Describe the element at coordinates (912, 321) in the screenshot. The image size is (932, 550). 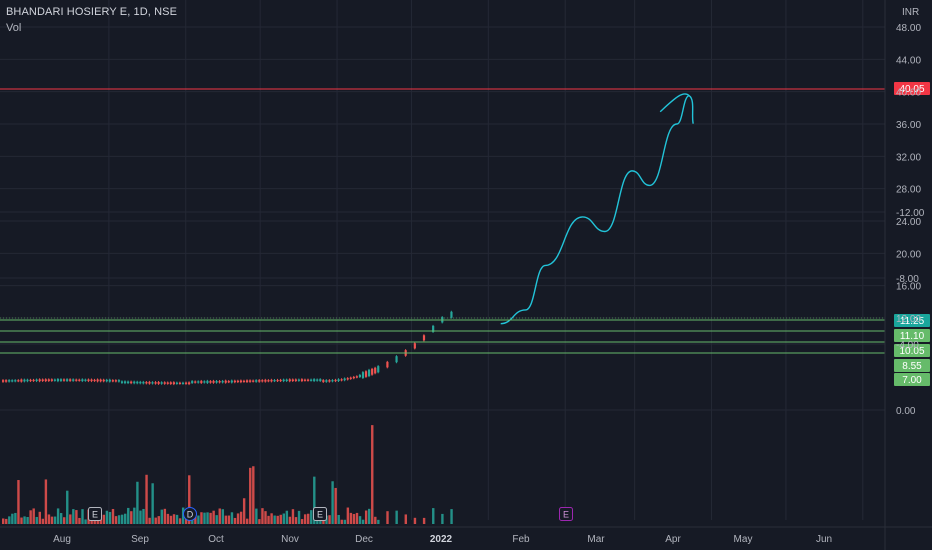
I see `support-1-label: 11.25` at that location.